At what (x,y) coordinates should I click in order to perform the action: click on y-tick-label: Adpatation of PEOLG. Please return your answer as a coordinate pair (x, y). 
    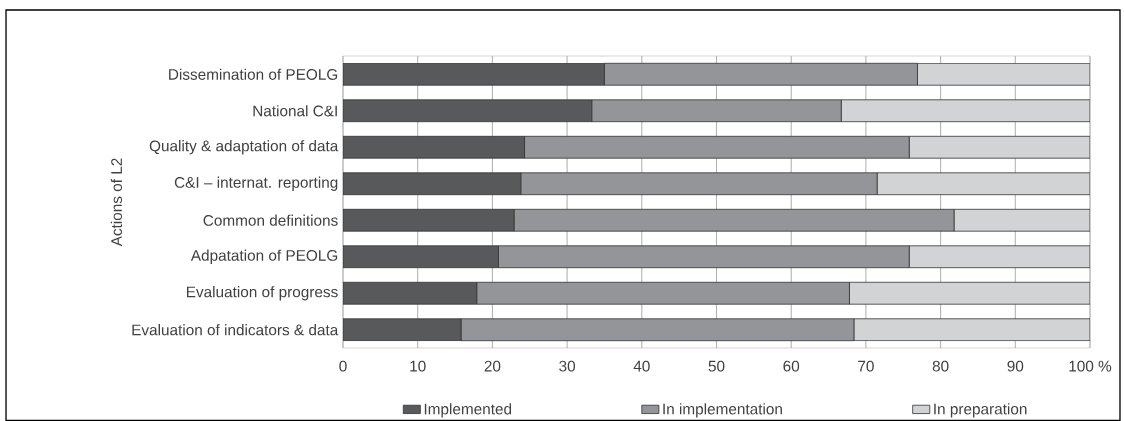
    Looking at the image, I should click on (264, 256).